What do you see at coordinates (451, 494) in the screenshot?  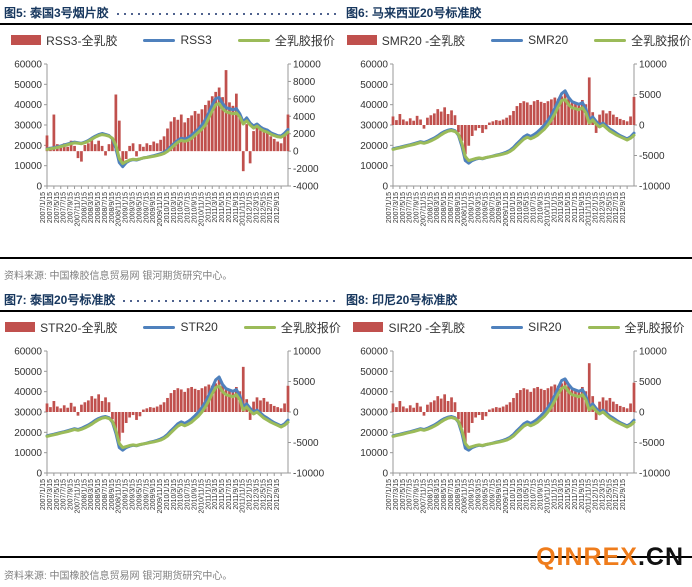 I see `svg-text: 2008/7/15` at bounding box center [451, 494].